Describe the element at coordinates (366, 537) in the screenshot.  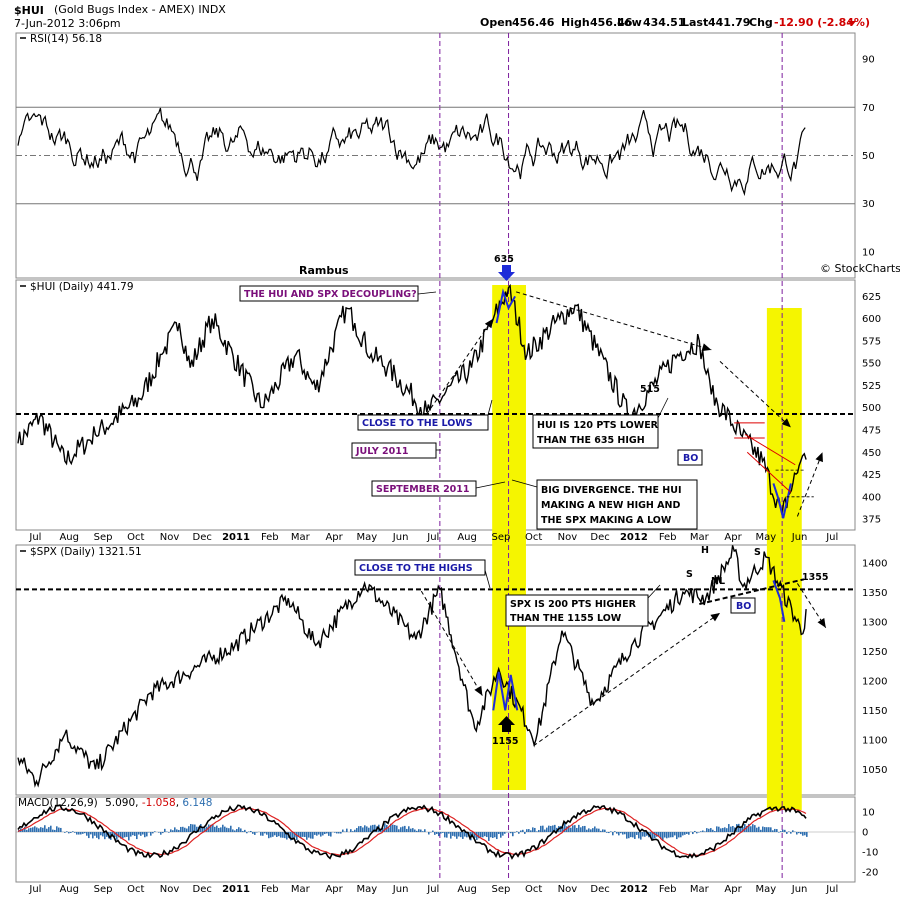
I see `x-tick-label: May` at that location.